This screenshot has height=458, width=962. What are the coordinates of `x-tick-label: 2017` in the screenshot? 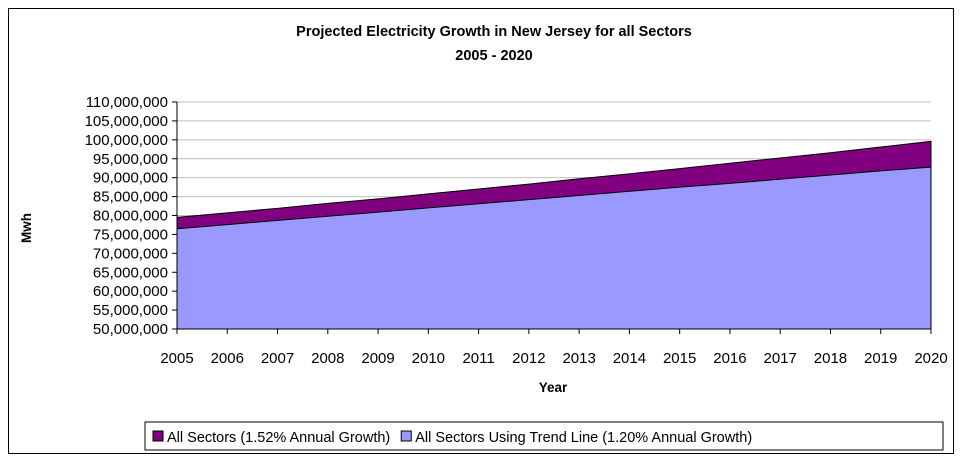 It's located at (780, 358).